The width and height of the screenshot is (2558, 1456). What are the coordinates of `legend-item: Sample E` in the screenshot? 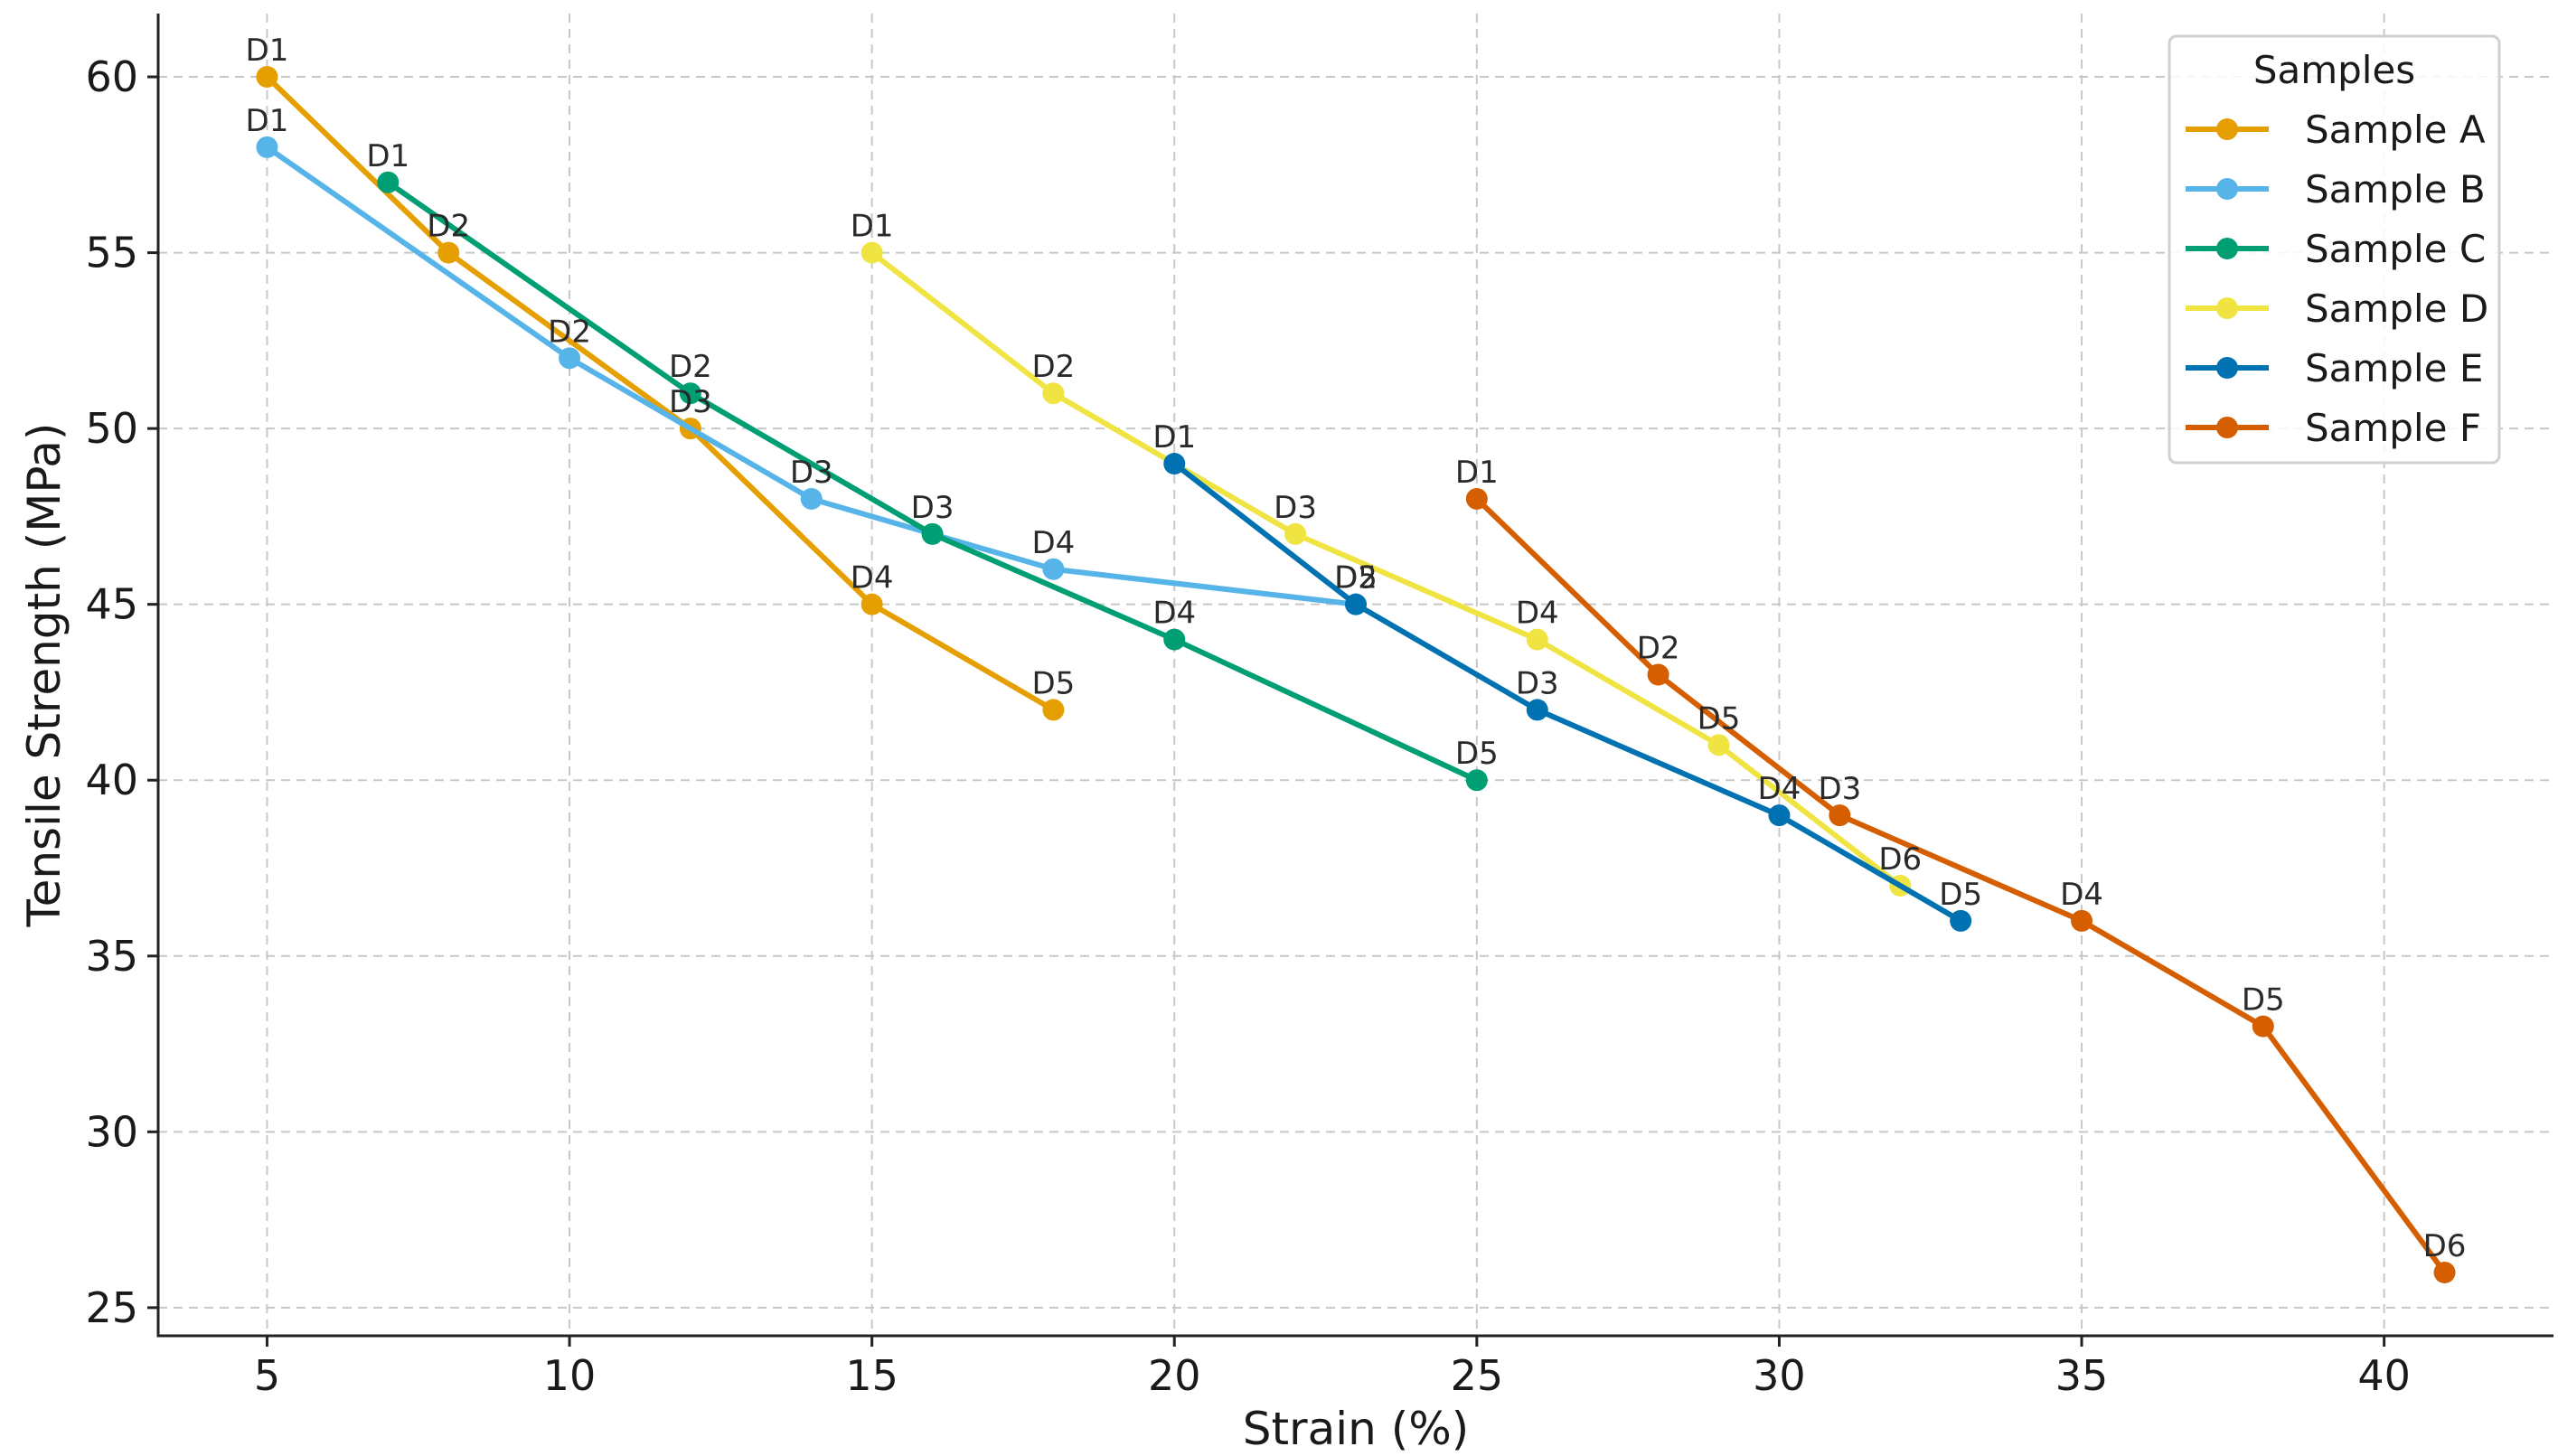 It's located at (2334, 368).